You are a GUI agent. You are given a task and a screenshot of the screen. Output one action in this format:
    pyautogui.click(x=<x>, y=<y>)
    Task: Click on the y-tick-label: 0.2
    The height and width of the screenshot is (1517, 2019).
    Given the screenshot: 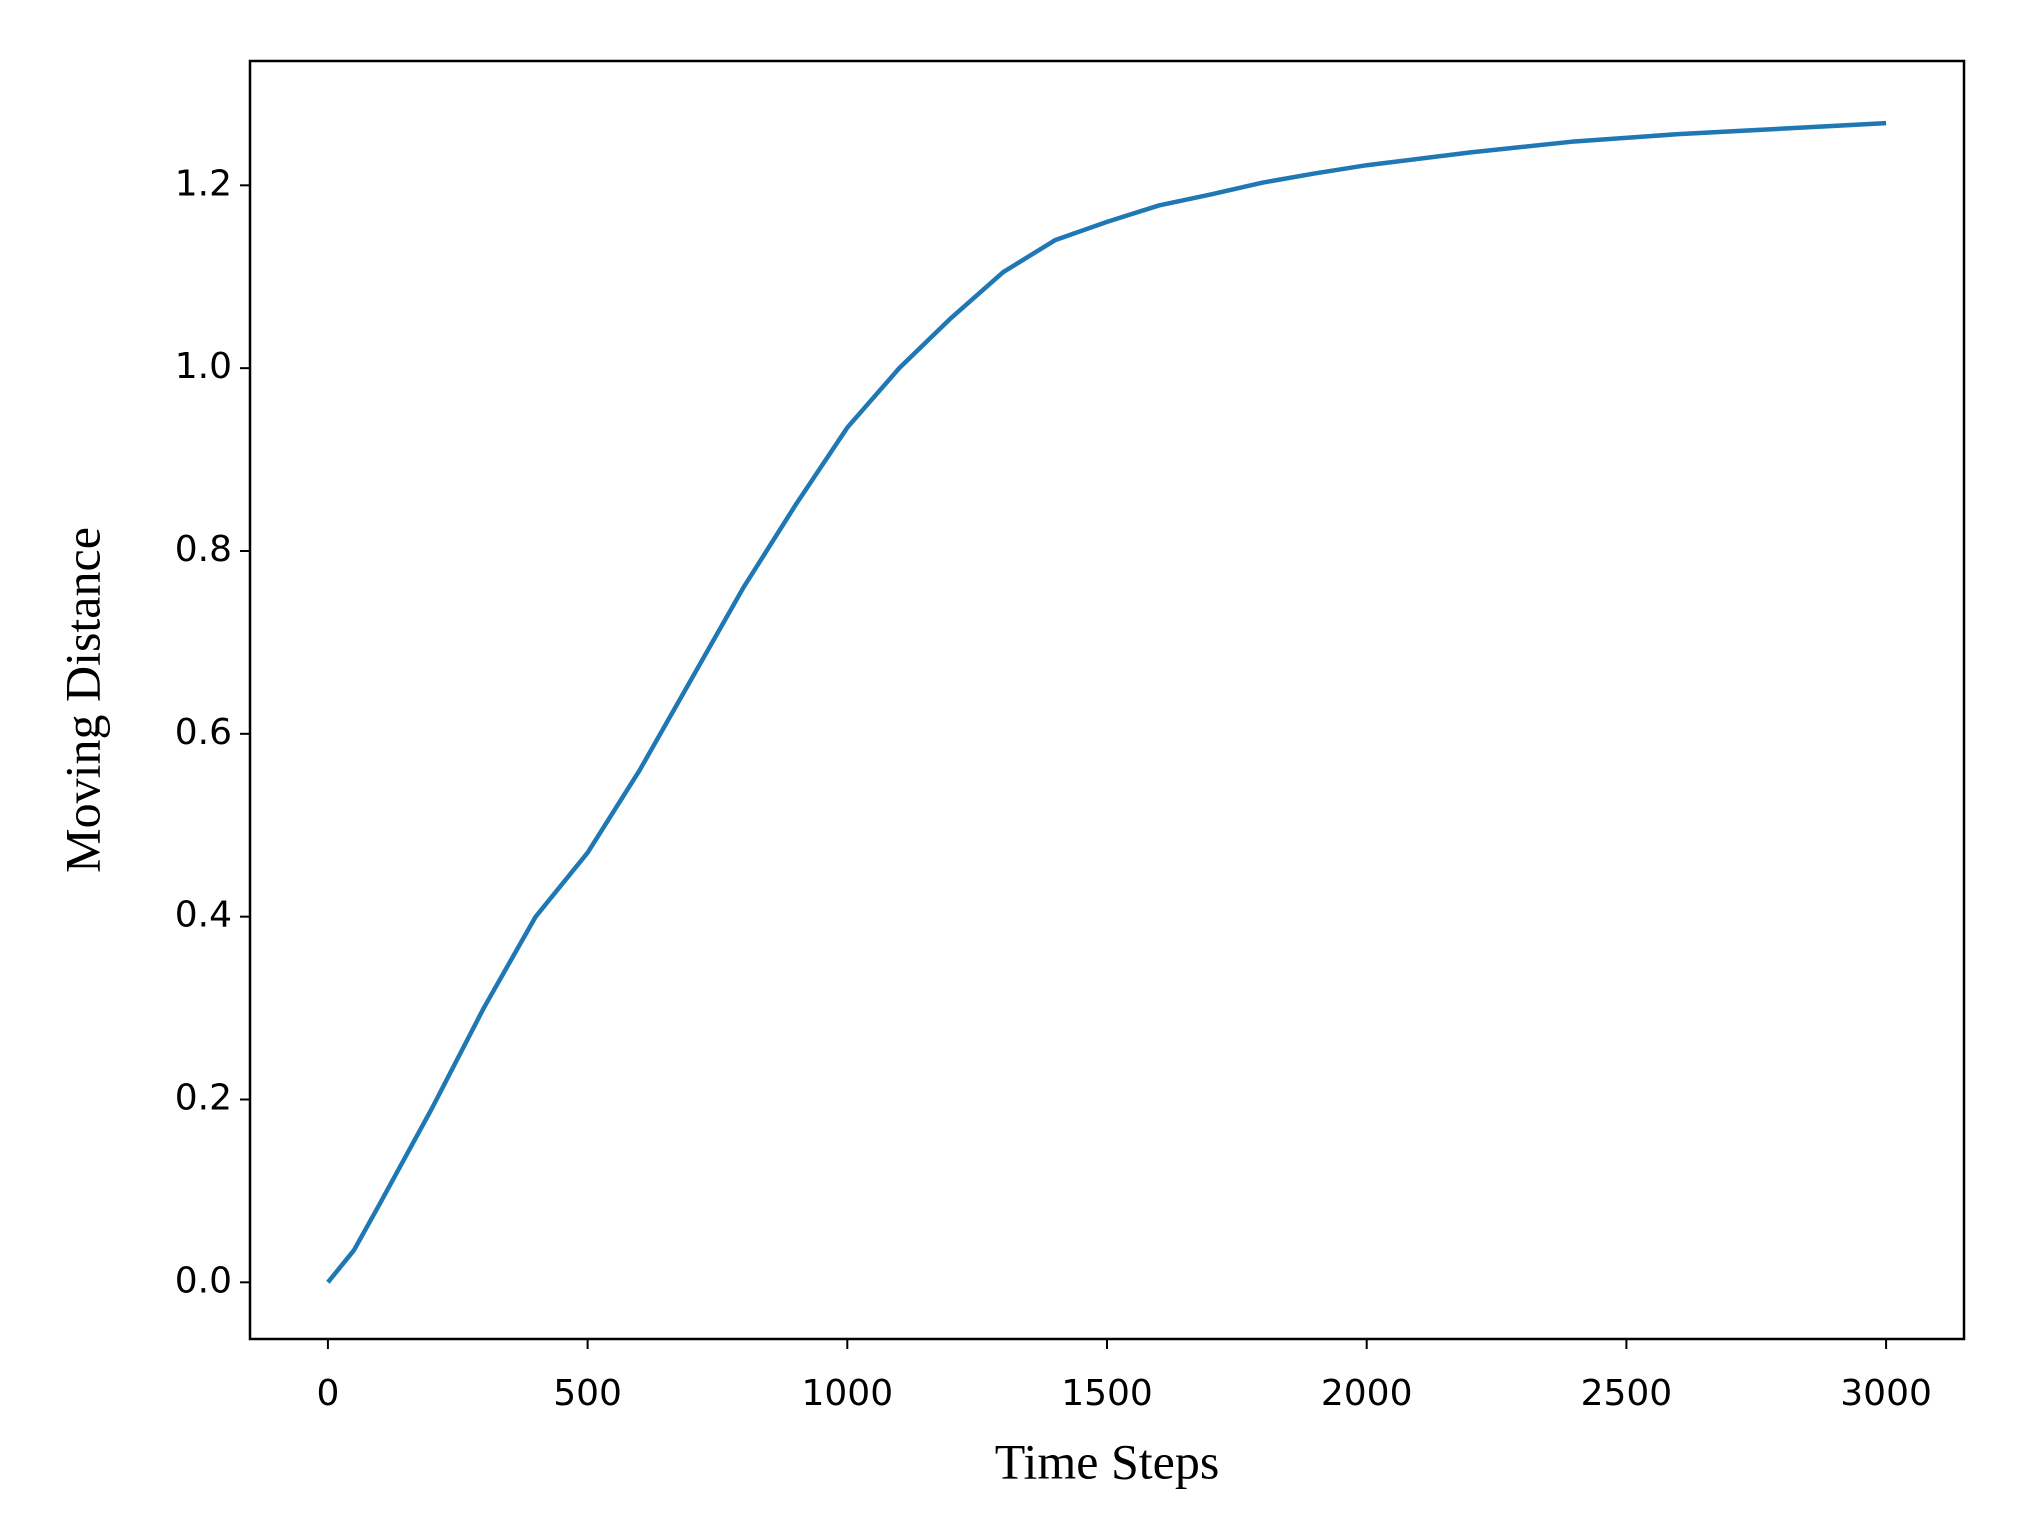 What is the action you would take?
    pyautogui.click(x=203, y=1097)
    